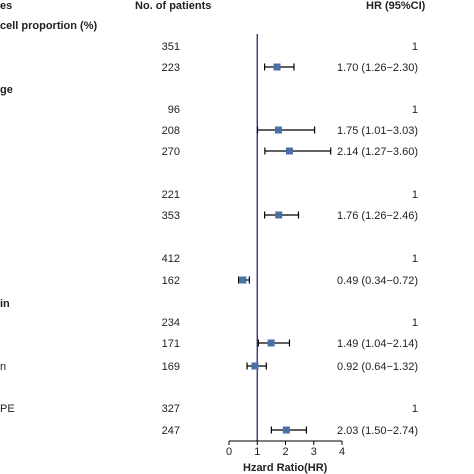 The width and height of the screenshot is (474, 474). Describe the element at coordinates (170, 152) in the screenshot. I see `patient-count: 270` at that location.